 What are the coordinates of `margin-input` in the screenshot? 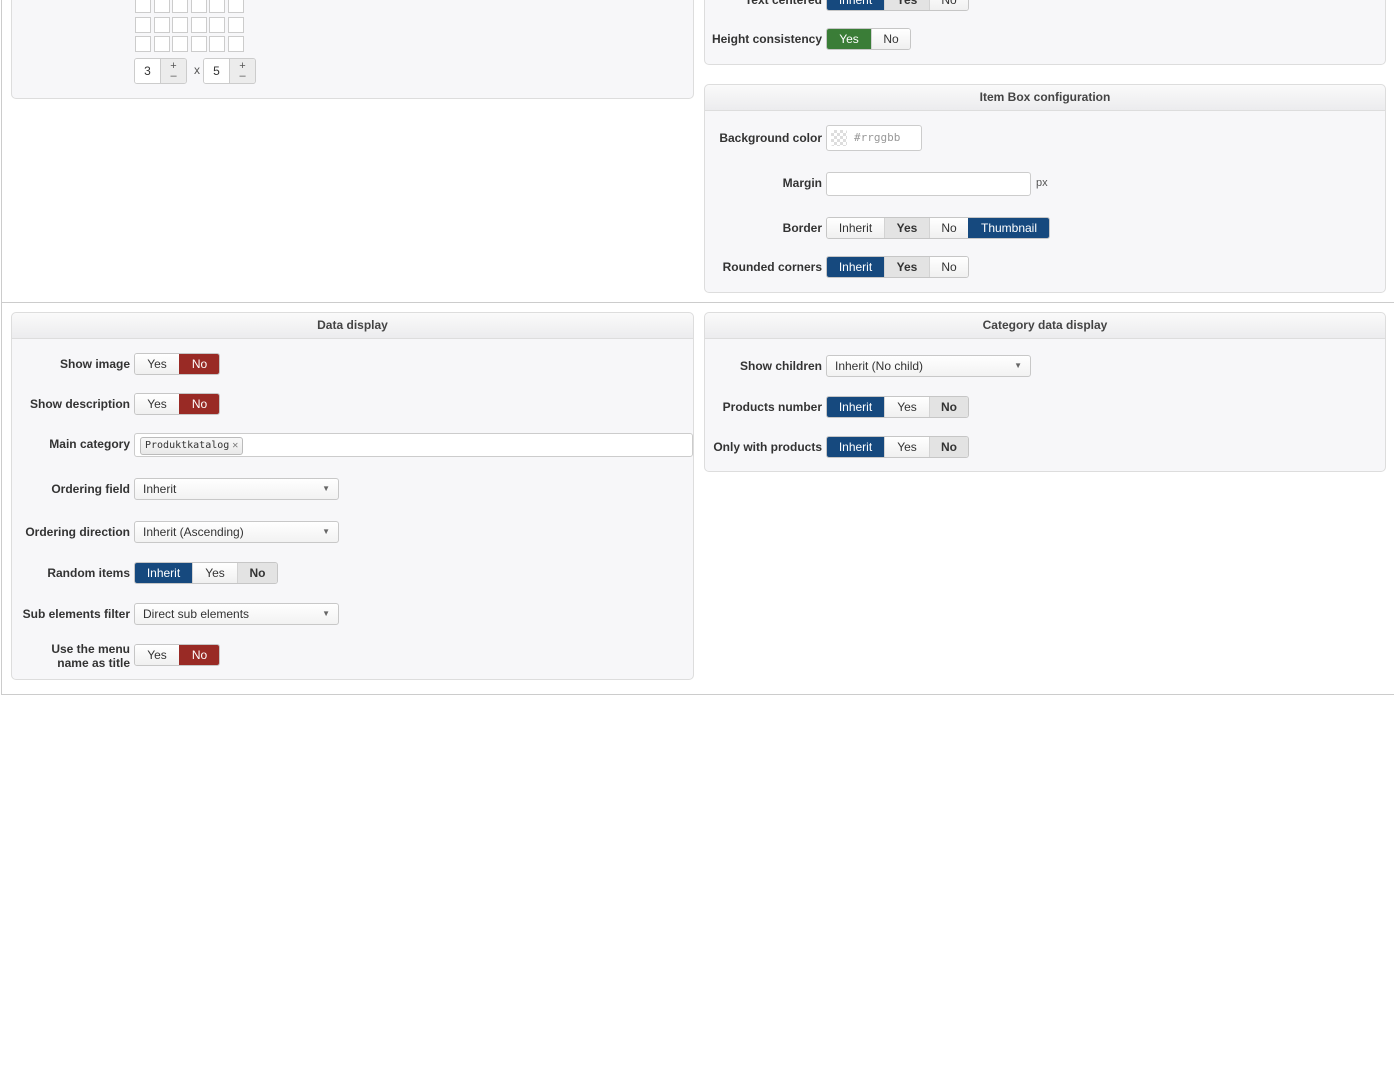 It's located at (928, 184).